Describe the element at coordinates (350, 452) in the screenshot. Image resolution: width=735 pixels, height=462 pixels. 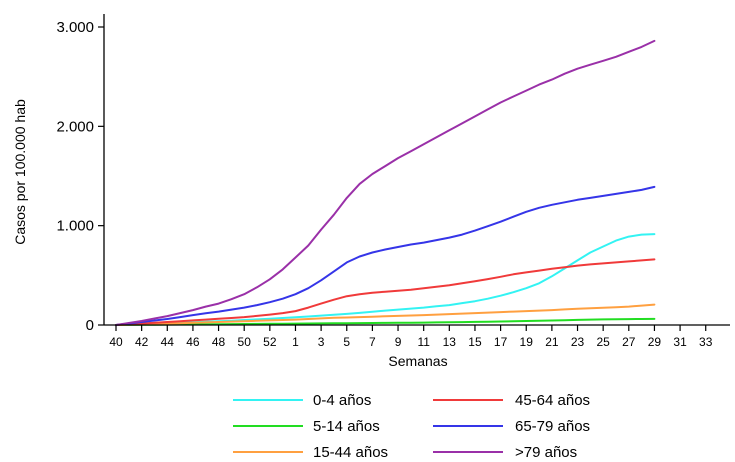
I see `legend-label-3: 15-44 años` at that location.